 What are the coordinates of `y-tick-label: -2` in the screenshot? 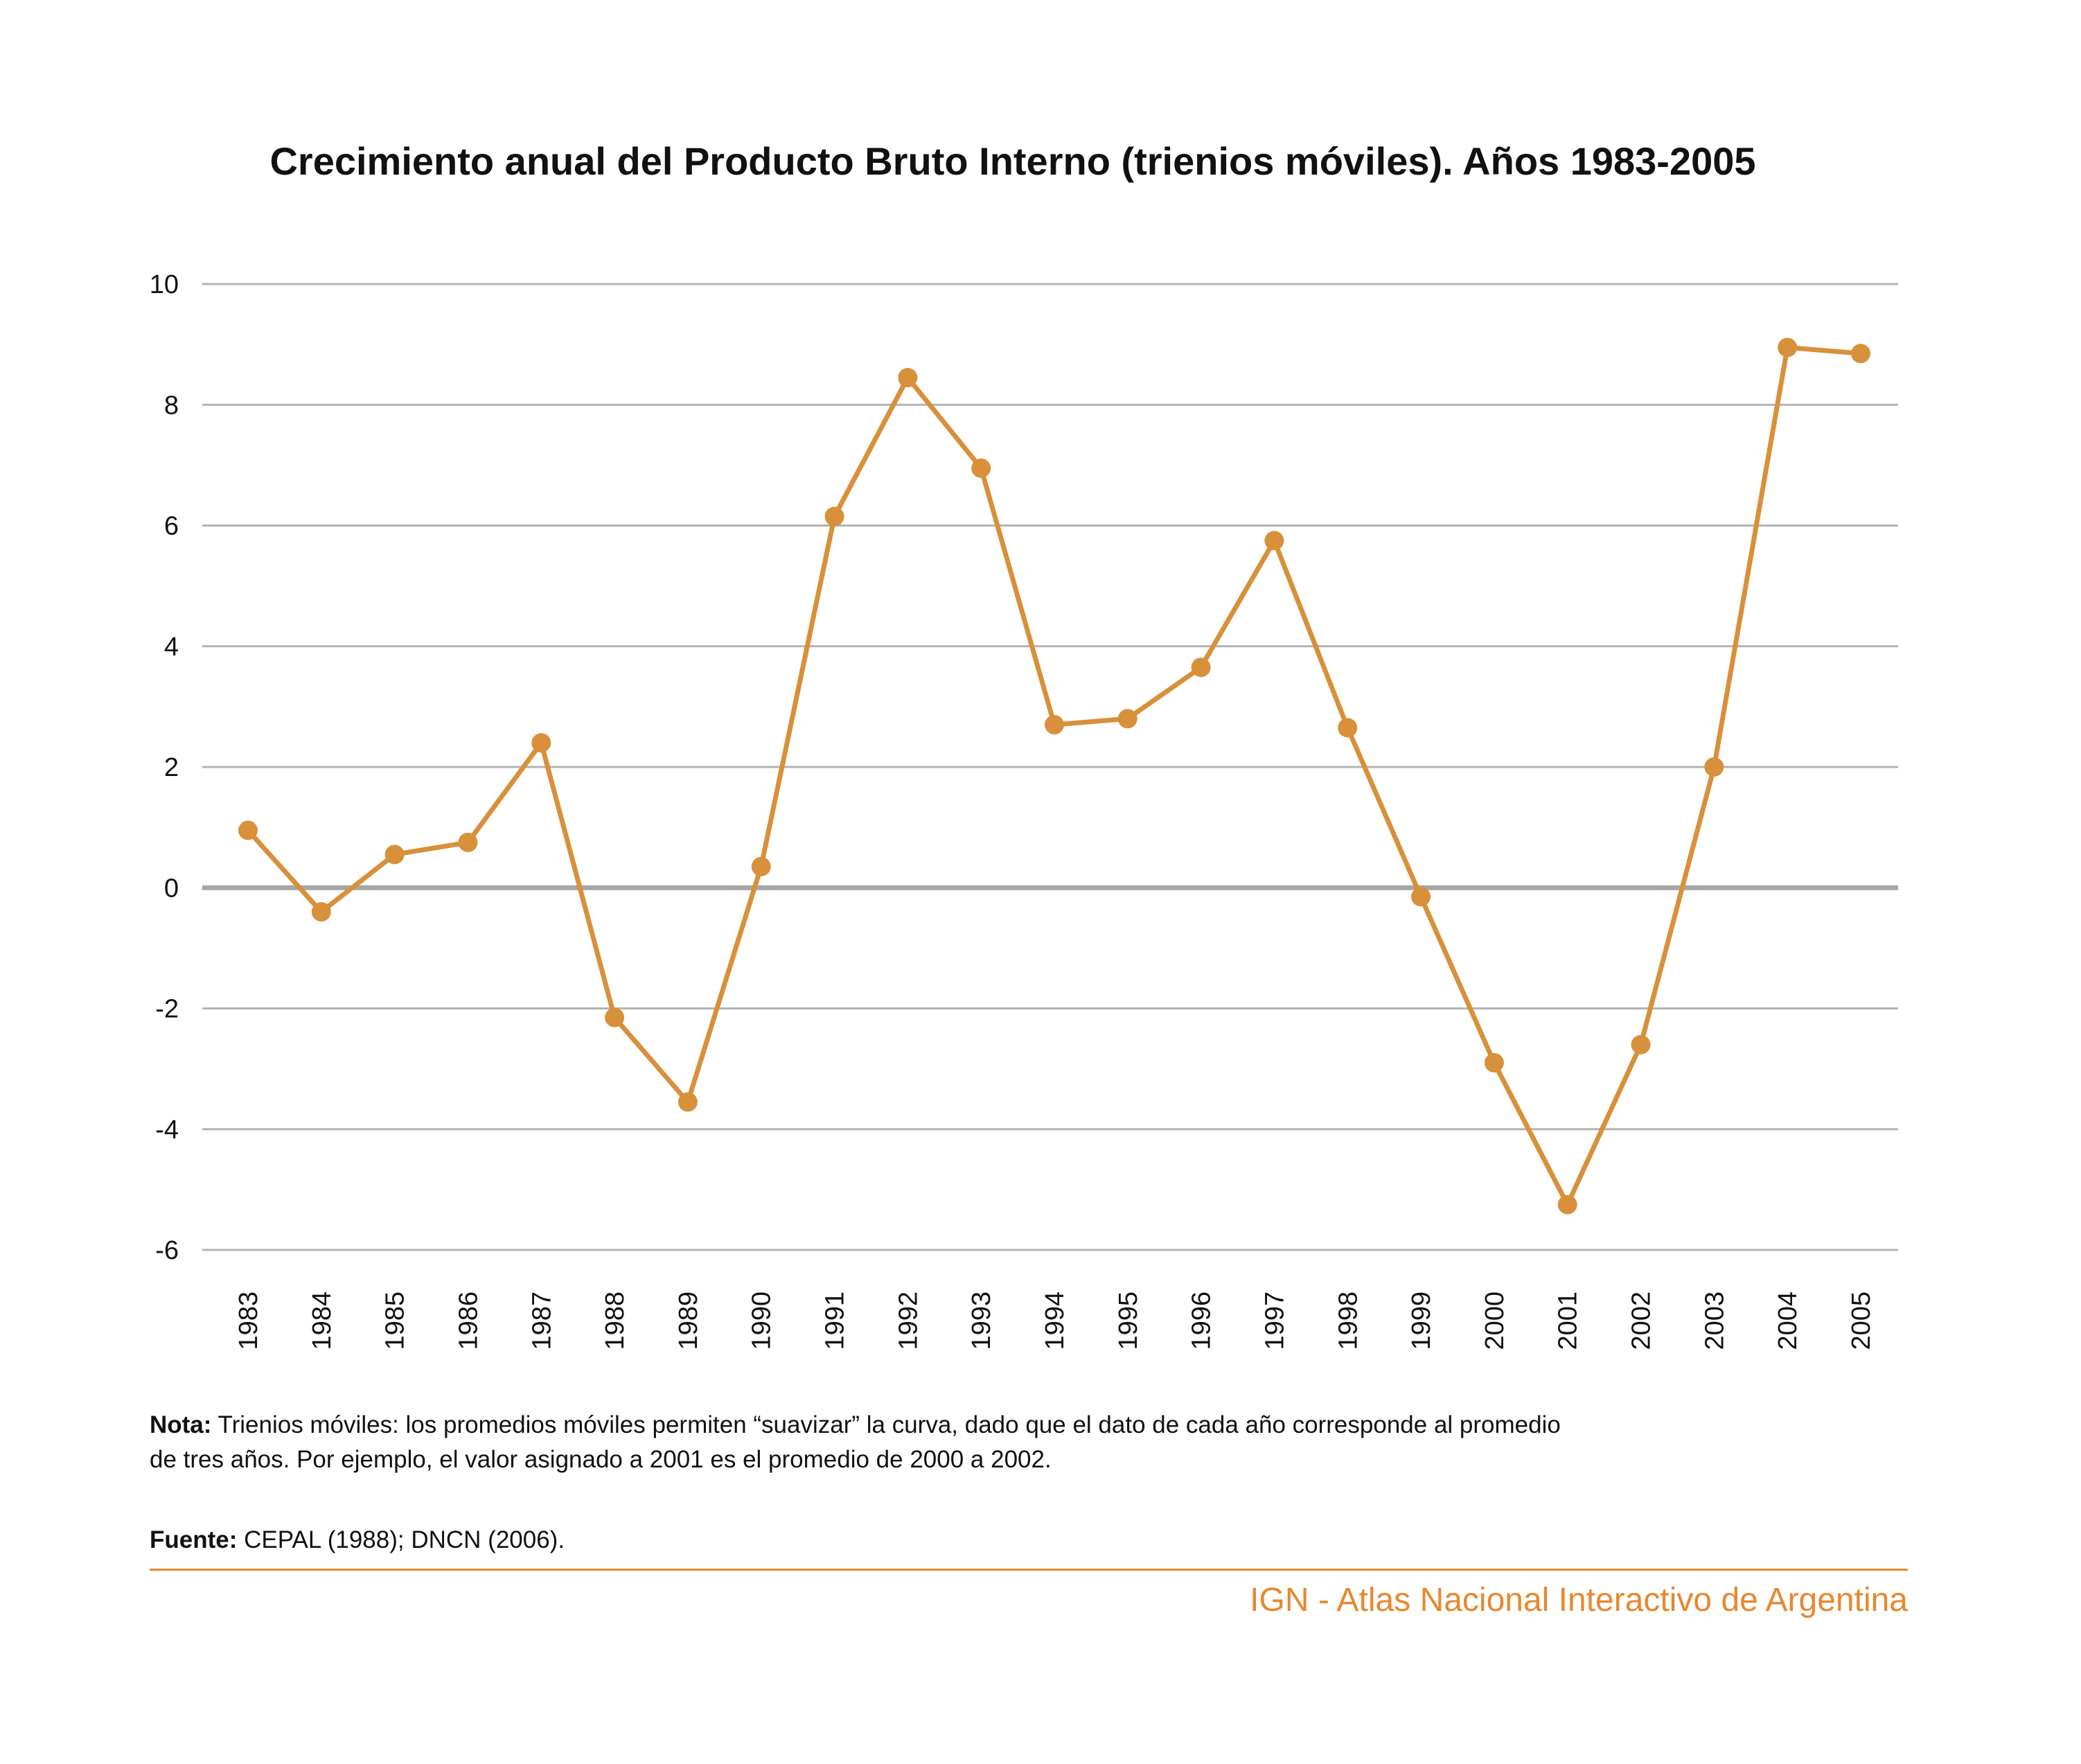 It's located at (167, 1009).